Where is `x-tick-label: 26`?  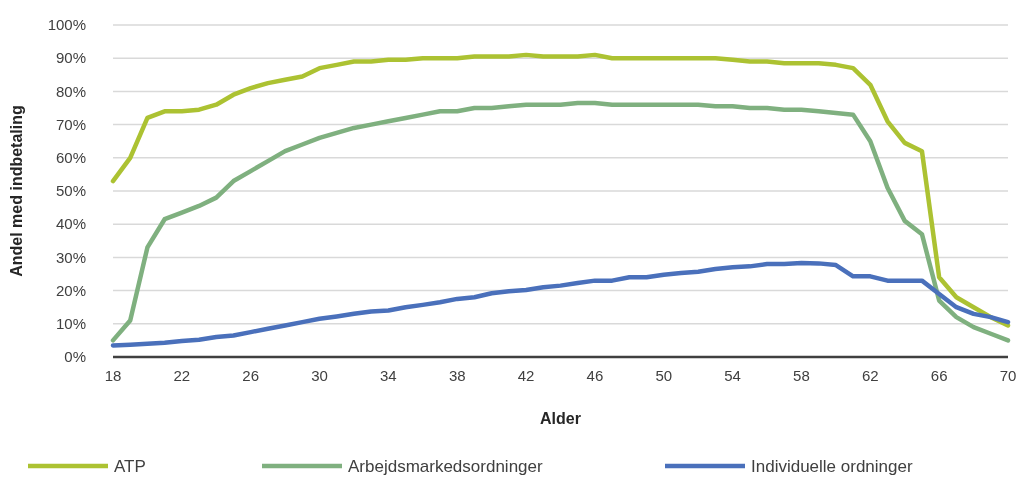 x-tick-label: 26 is located at coordinates (251, 375).